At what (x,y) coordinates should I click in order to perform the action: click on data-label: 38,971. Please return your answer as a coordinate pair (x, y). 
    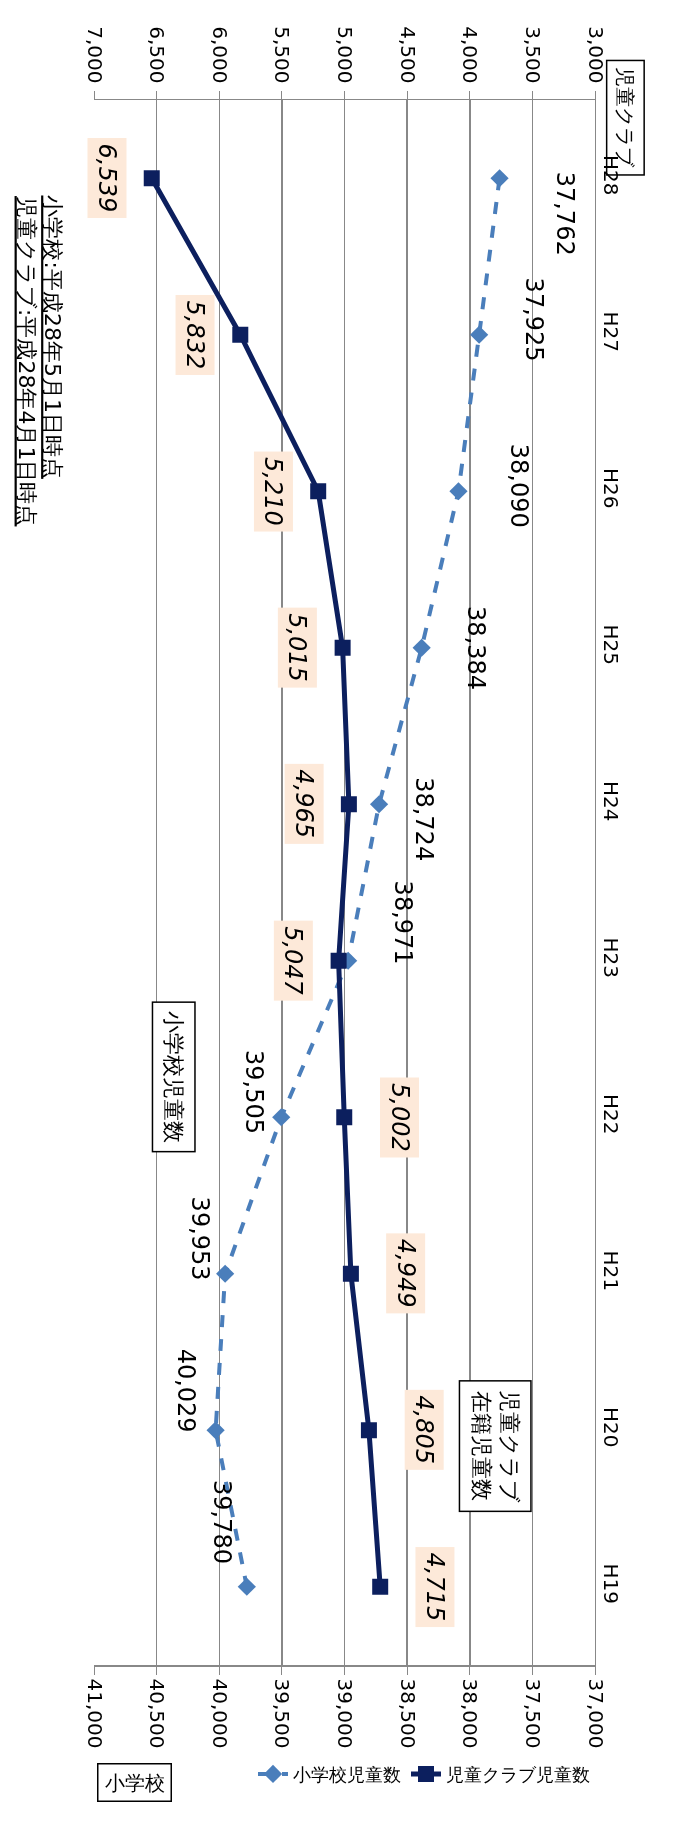
    Looking at the image, I should click on (402, 922).